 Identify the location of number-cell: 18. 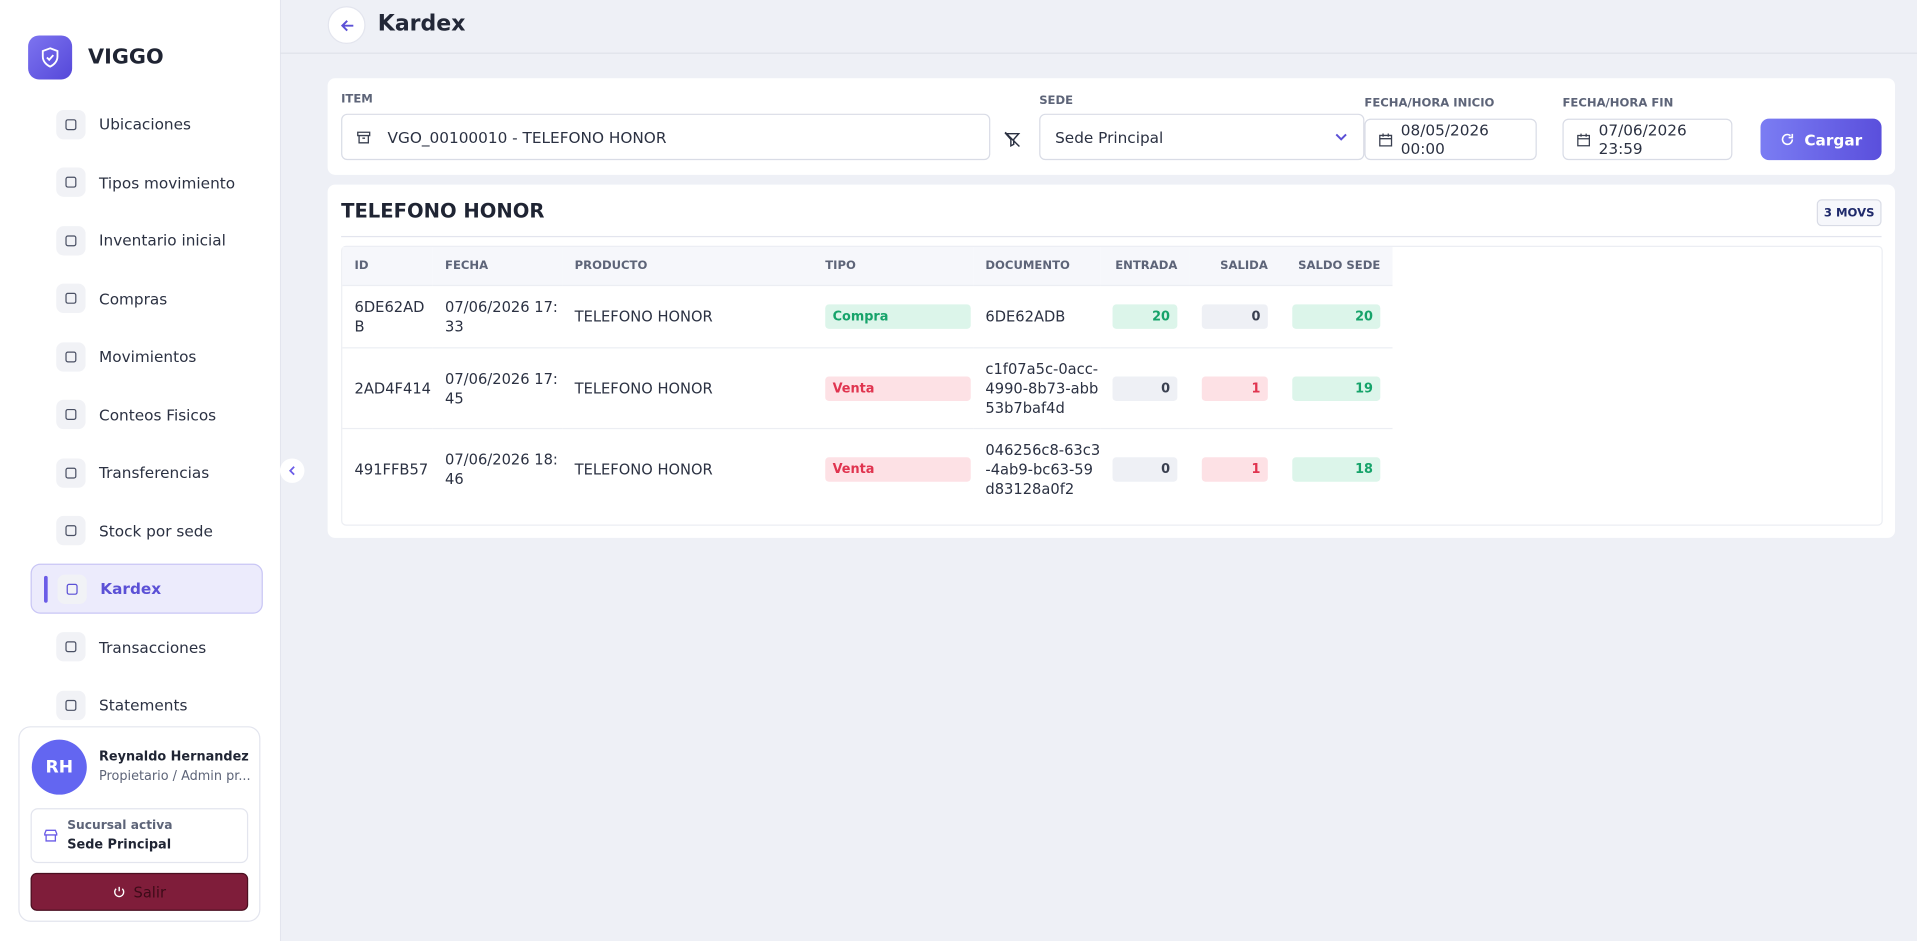
(1336, 468).